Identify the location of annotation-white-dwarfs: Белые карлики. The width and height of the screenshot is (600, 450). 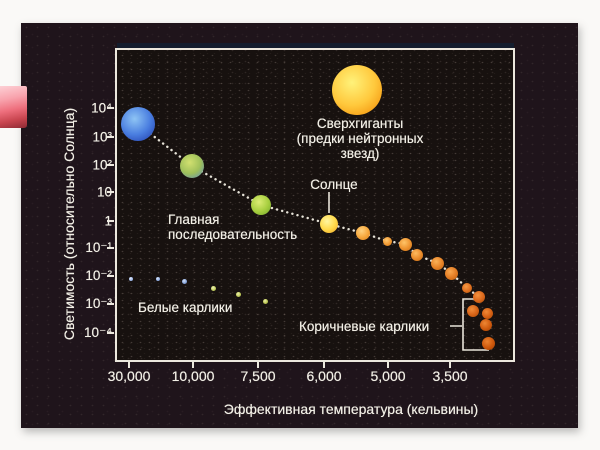
(185, 307).